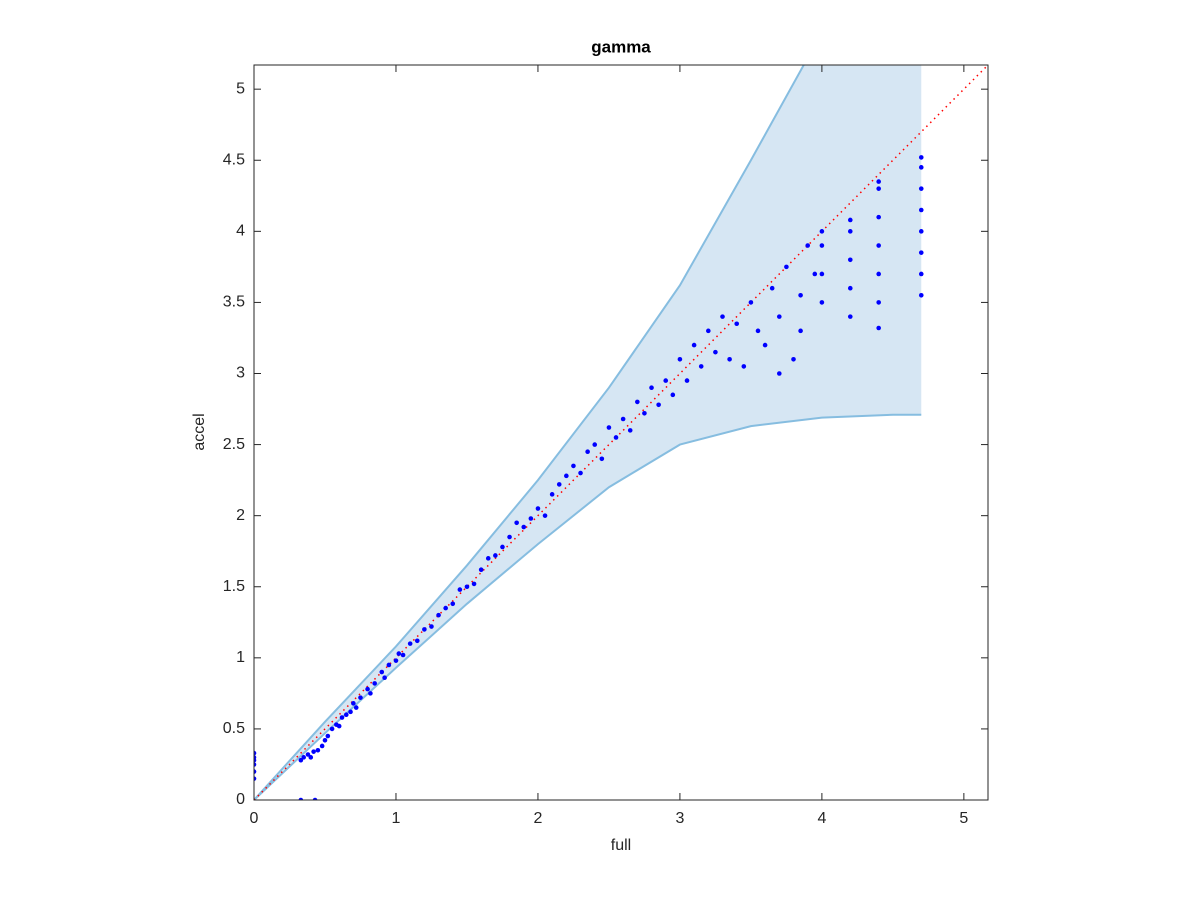 Image resolution: width=1200 pixels, height=900 pixels. What do you see at coordinates (240, 231) in the screenshot?
I see `y-tick-label: 4` at bounding box center [240, 231].